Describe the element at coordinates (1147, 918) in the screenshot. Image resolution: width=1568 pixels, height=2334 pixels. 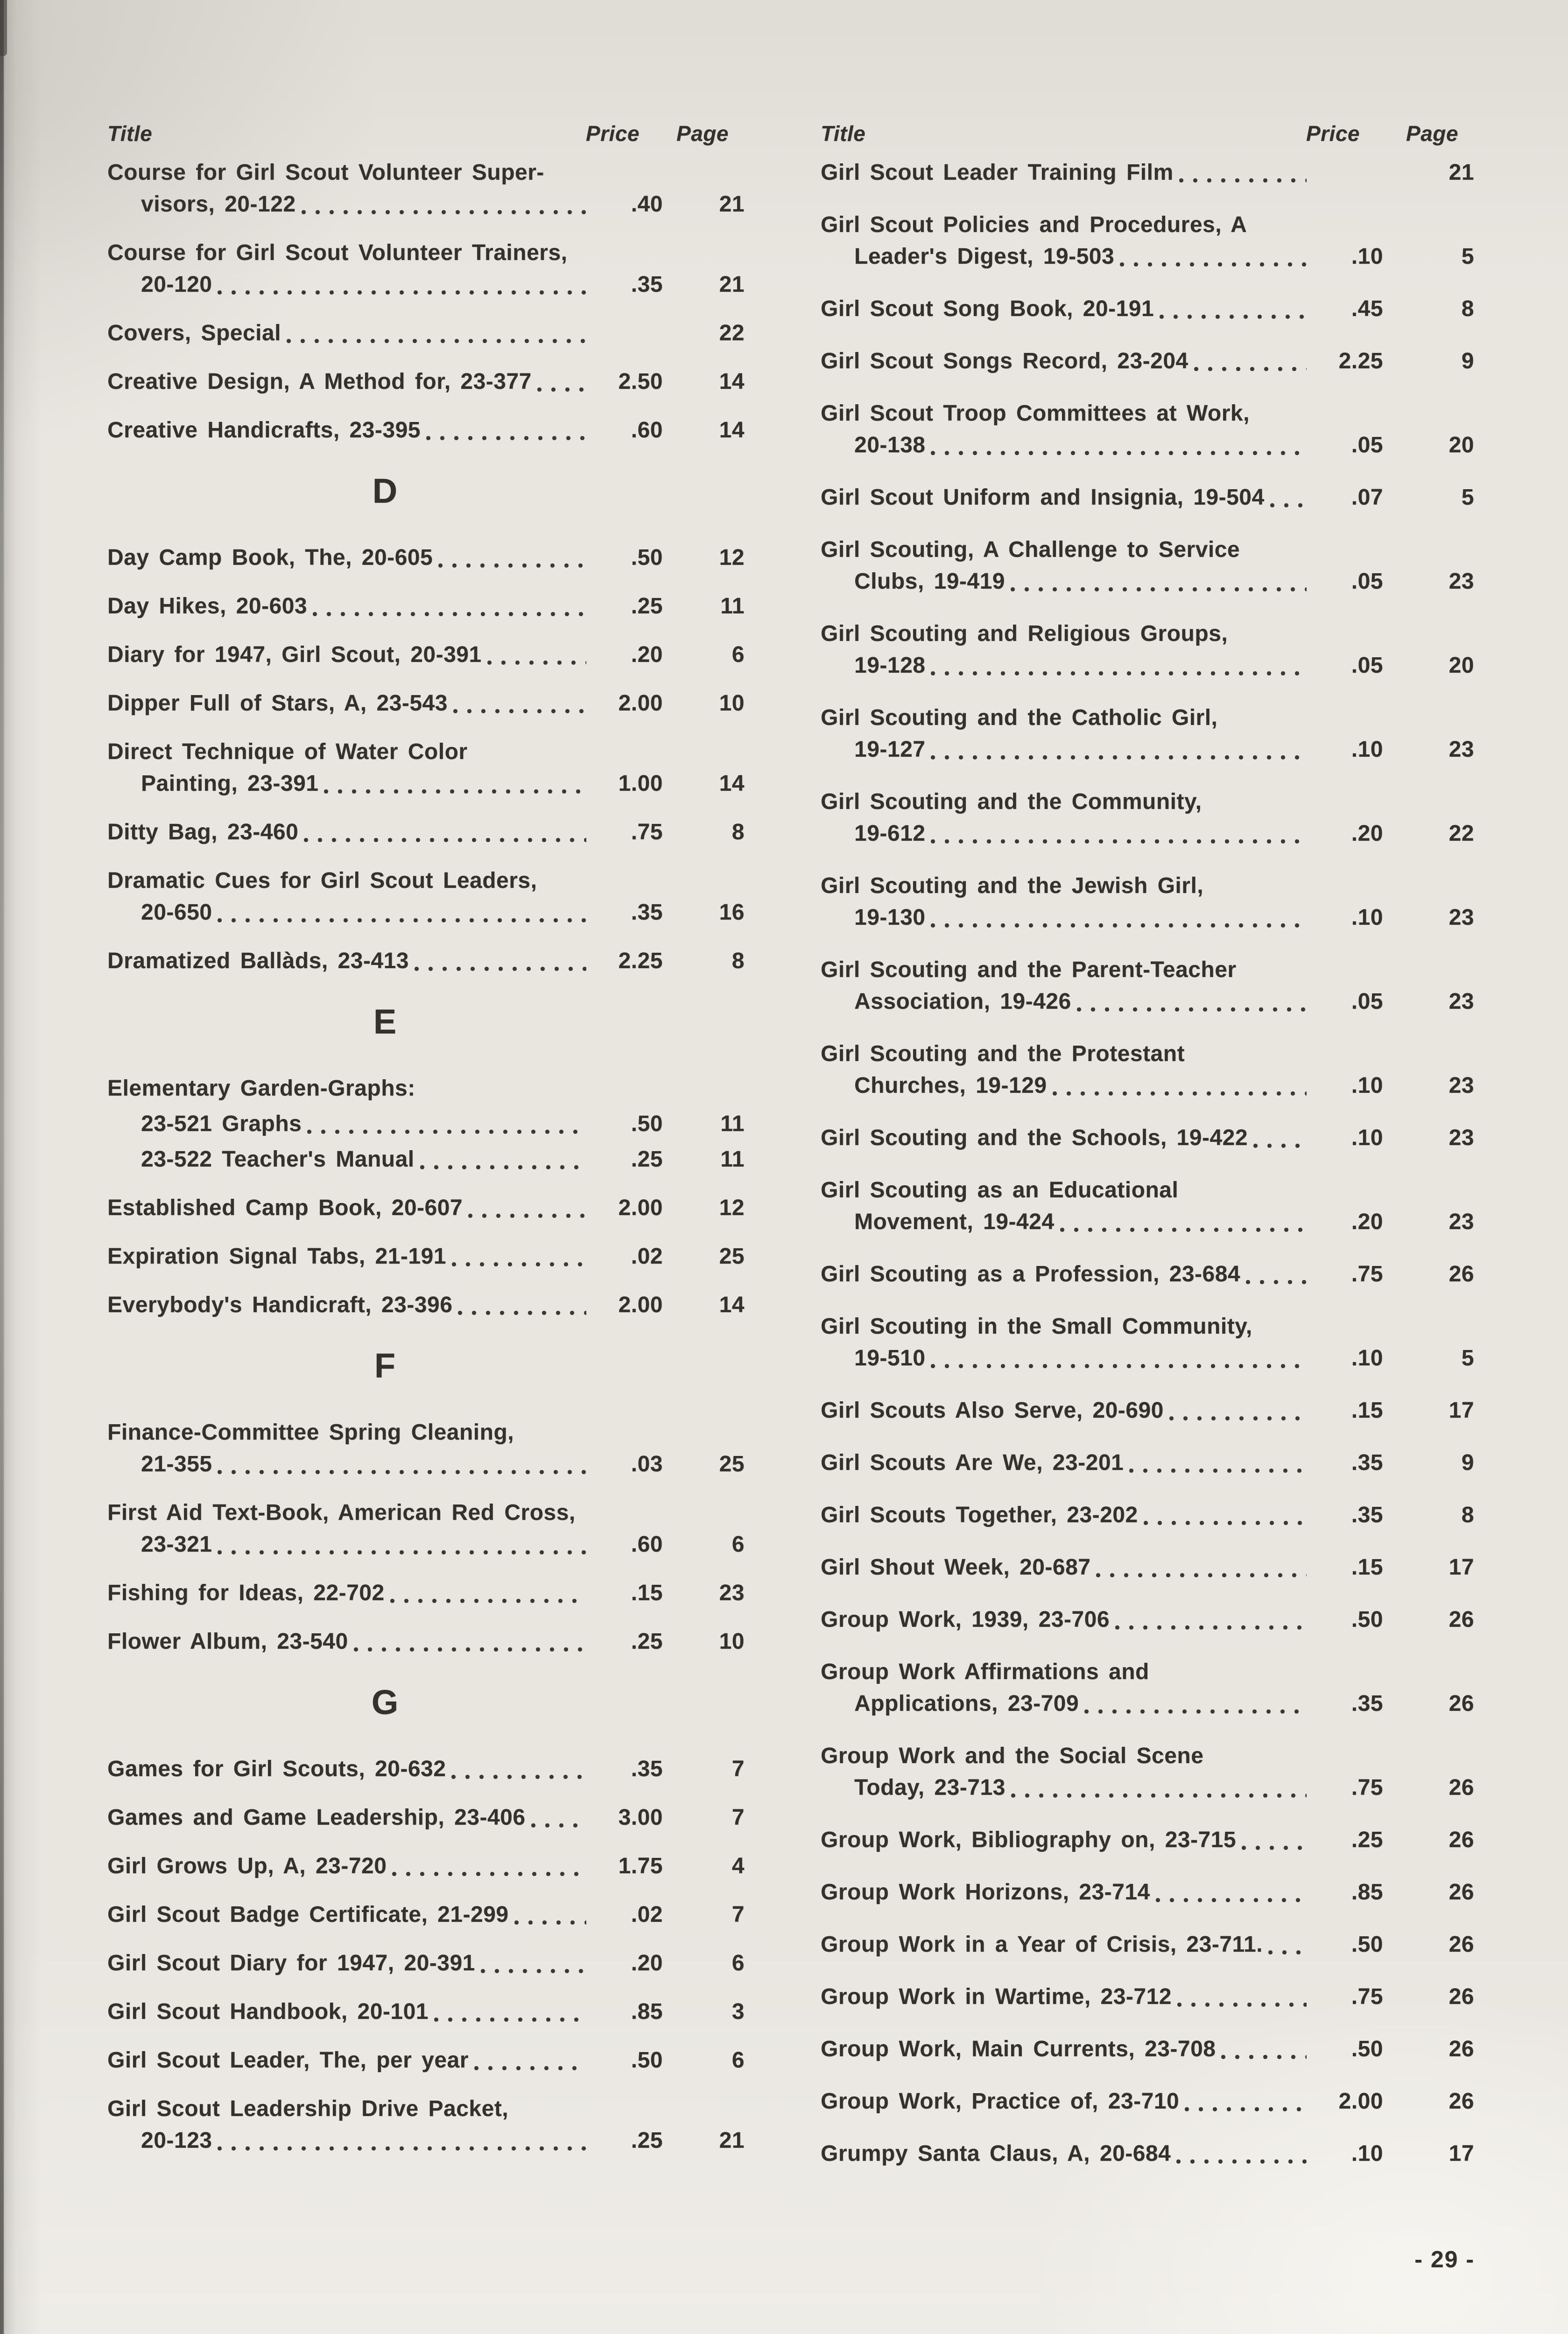
I see `entry-row: 19-130 .10 23` at that location.